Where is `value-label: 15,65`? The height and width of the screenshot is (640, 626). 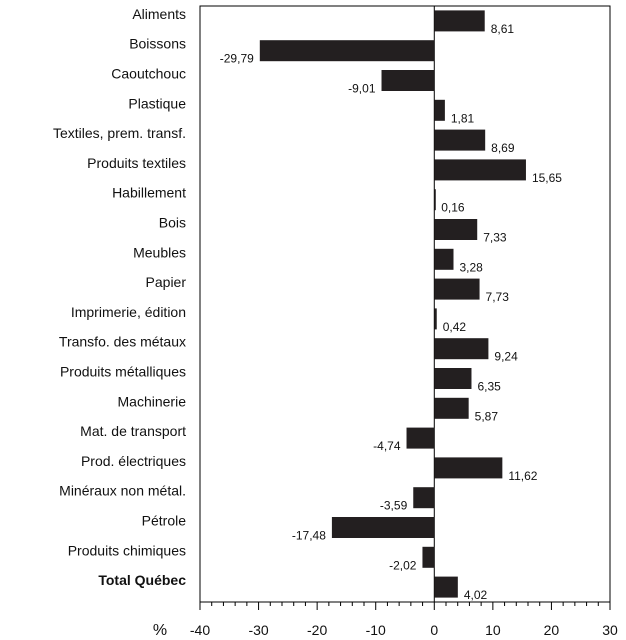
value-label: 15,65 is located at coordinates (547, 178).